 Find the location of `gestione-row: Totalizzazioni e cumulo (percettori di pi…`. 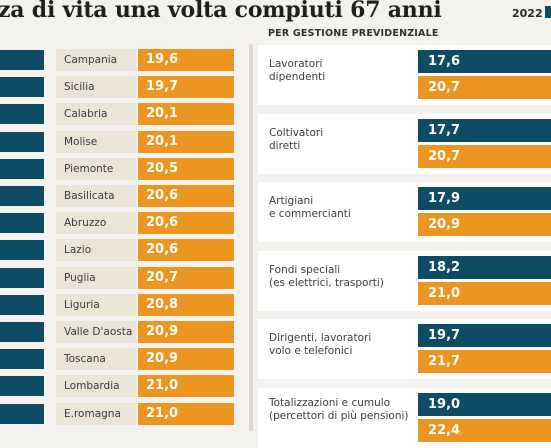

gestione-row: Totalizzazioni e cumulo (percettori di pi… is located at coordinates (404, 418).